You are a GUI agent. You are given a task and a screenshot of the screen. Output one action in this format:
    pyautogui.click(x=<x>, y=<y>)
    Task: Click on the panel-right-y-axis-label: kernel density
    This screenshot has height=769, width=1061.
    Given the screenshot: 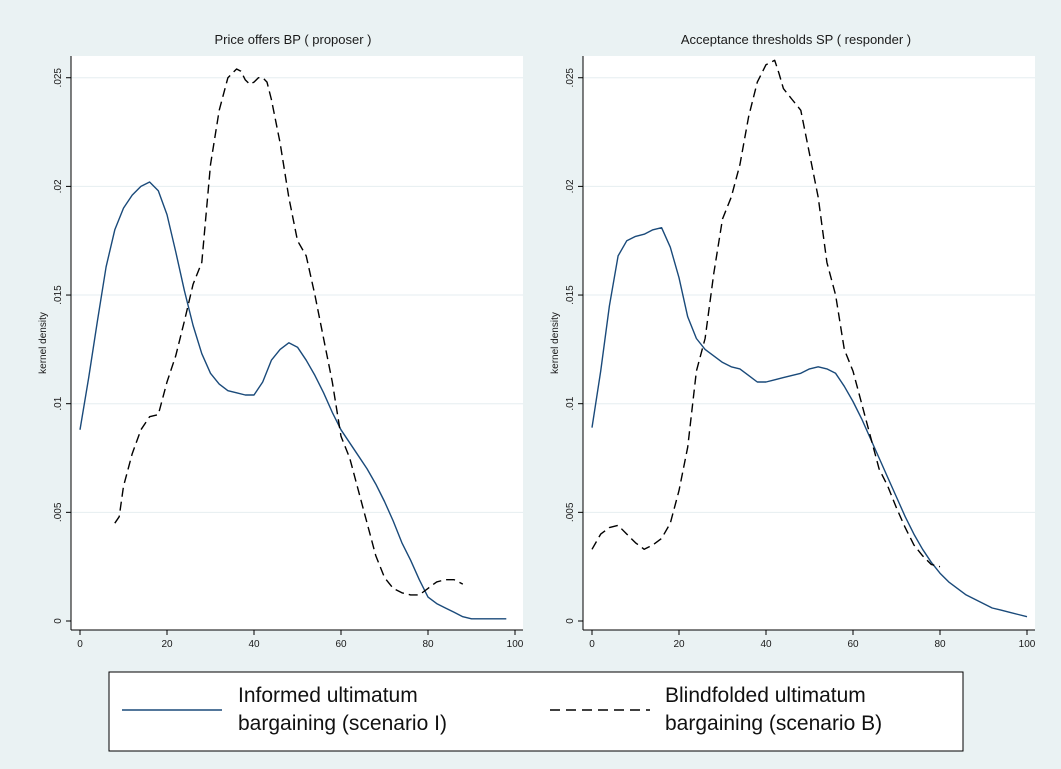 What is the action you would take?
    pyautogui.click(x=555, y=343)
    